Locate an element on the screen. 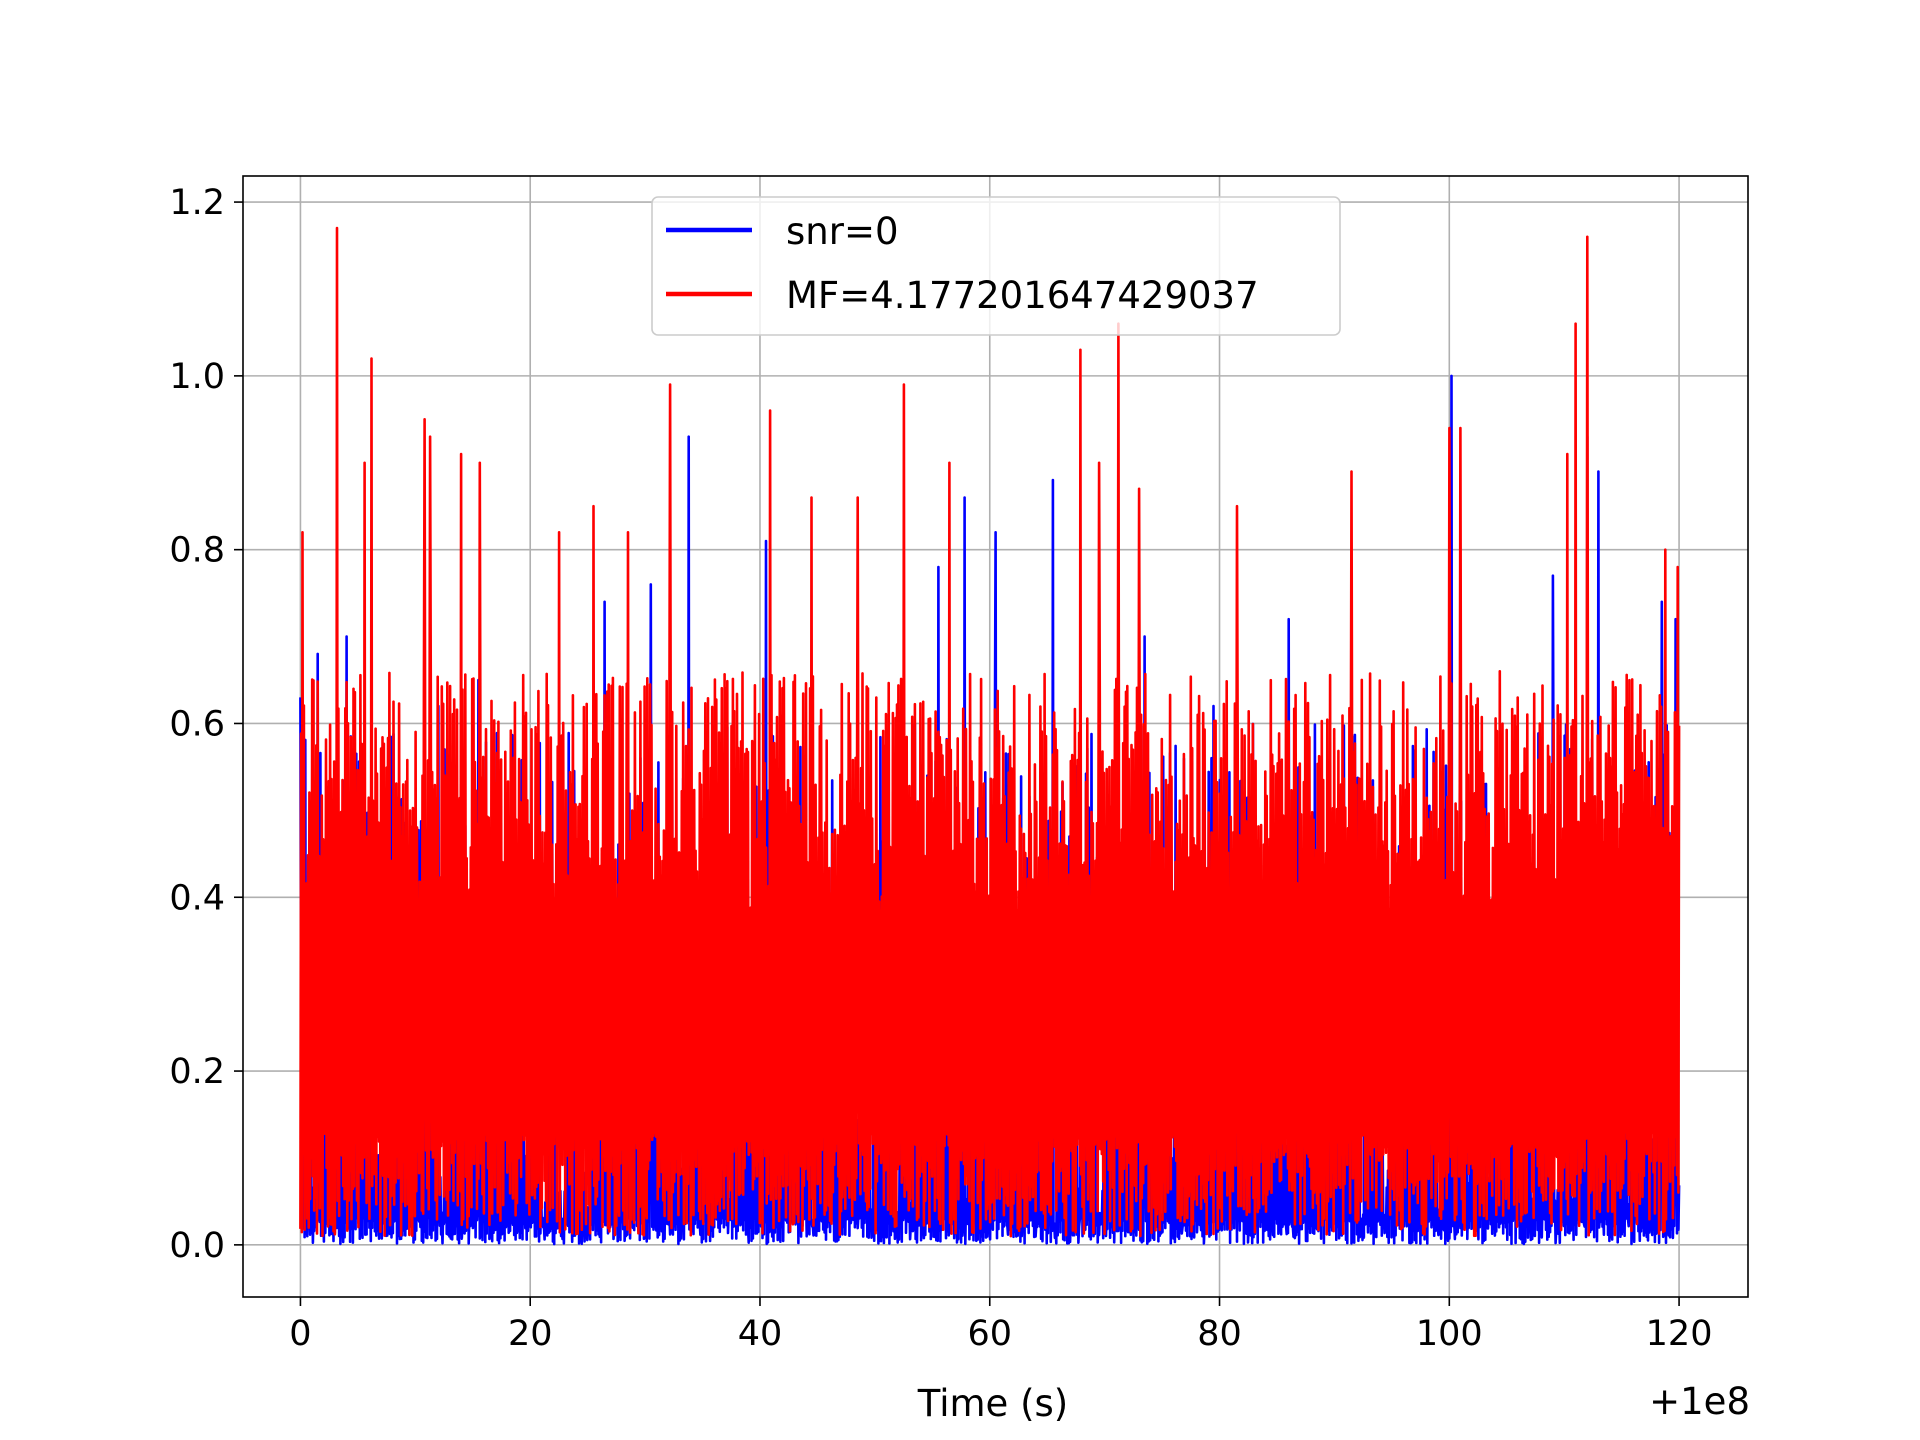  x-tick-label: 80 is located at coordinates (1219, 1334).